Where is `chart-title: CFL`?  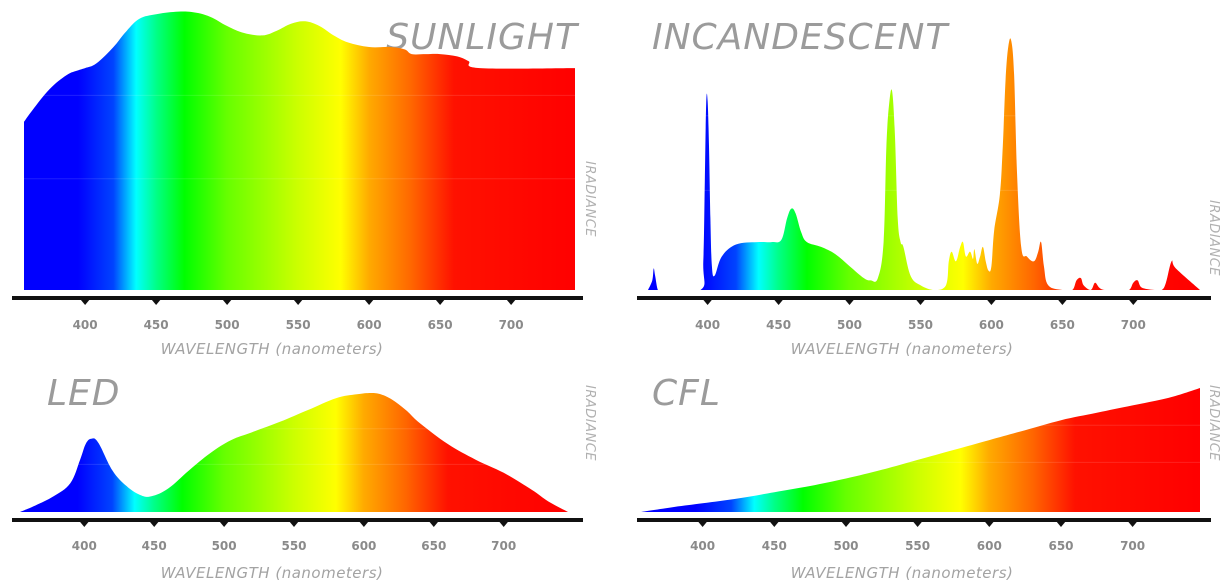 chart-title: CFL is located at coordinates (686, 393).